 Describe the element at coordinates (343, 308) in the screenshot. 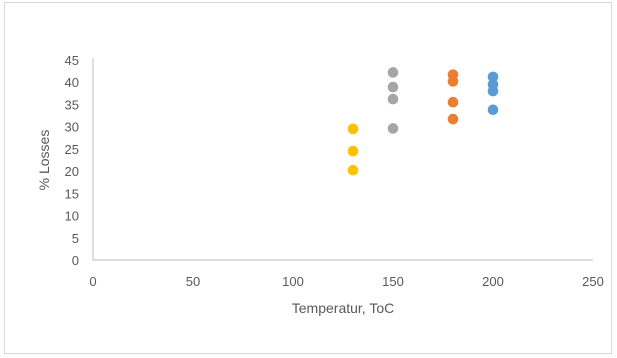

I see `x-axis-title: Temperatur, ToC` at that location.